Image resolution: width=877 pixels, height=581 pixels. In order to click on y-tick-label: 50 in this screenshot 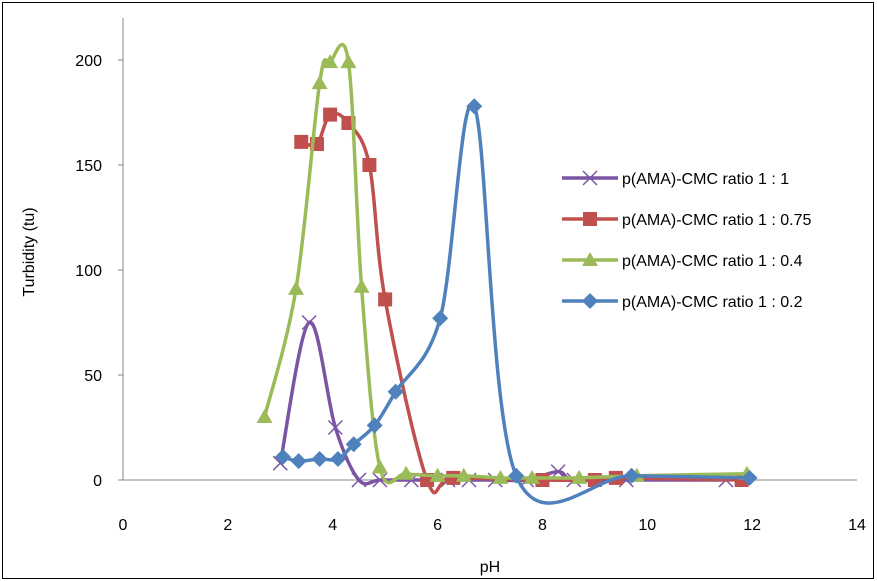, I will do `click(93, 376)`.